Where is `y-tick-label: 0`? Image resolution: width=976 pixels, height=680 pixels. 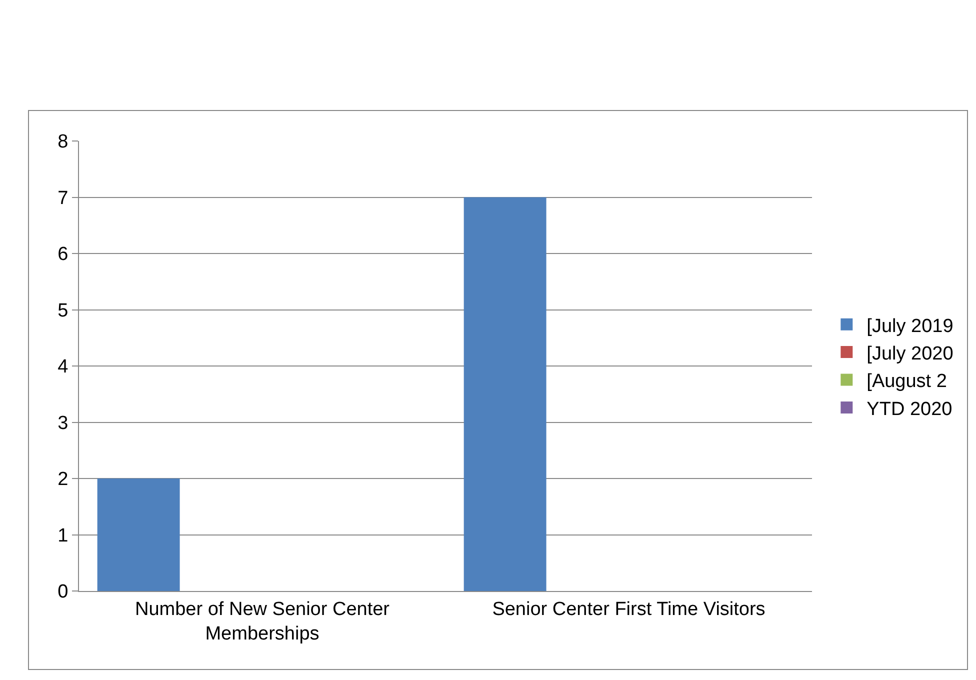 y-tick-label: 0 is located at coordinates (63, 592).